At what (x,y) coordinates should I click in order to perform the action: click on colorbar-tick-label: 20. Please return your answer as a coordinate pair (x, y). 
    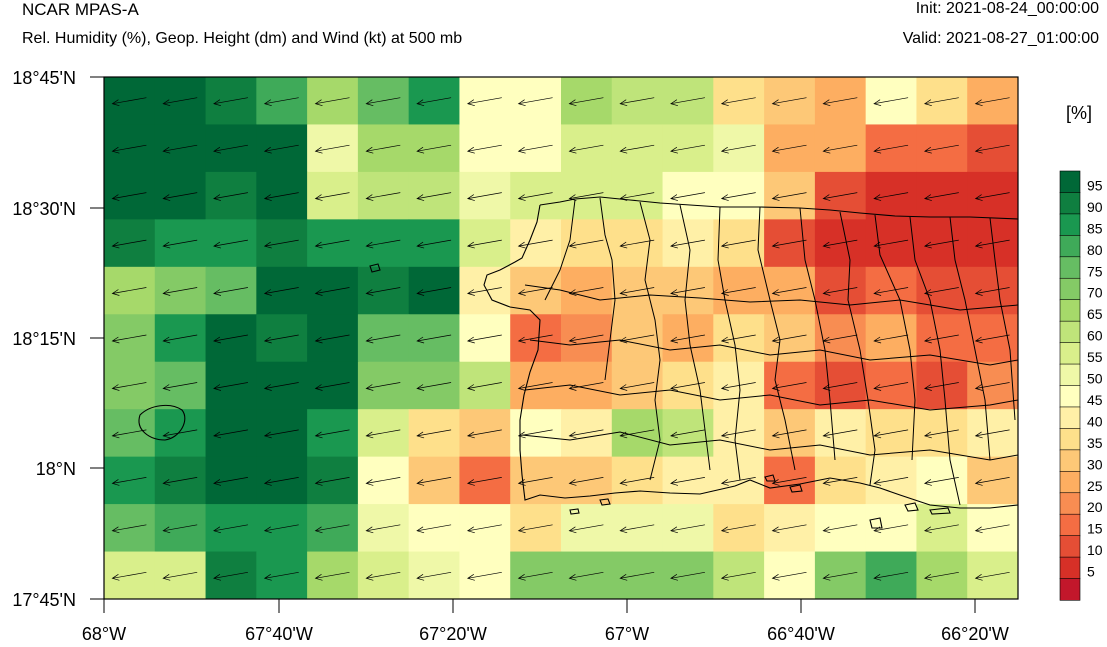
    Looking at the image, I should click on (1095, 507).